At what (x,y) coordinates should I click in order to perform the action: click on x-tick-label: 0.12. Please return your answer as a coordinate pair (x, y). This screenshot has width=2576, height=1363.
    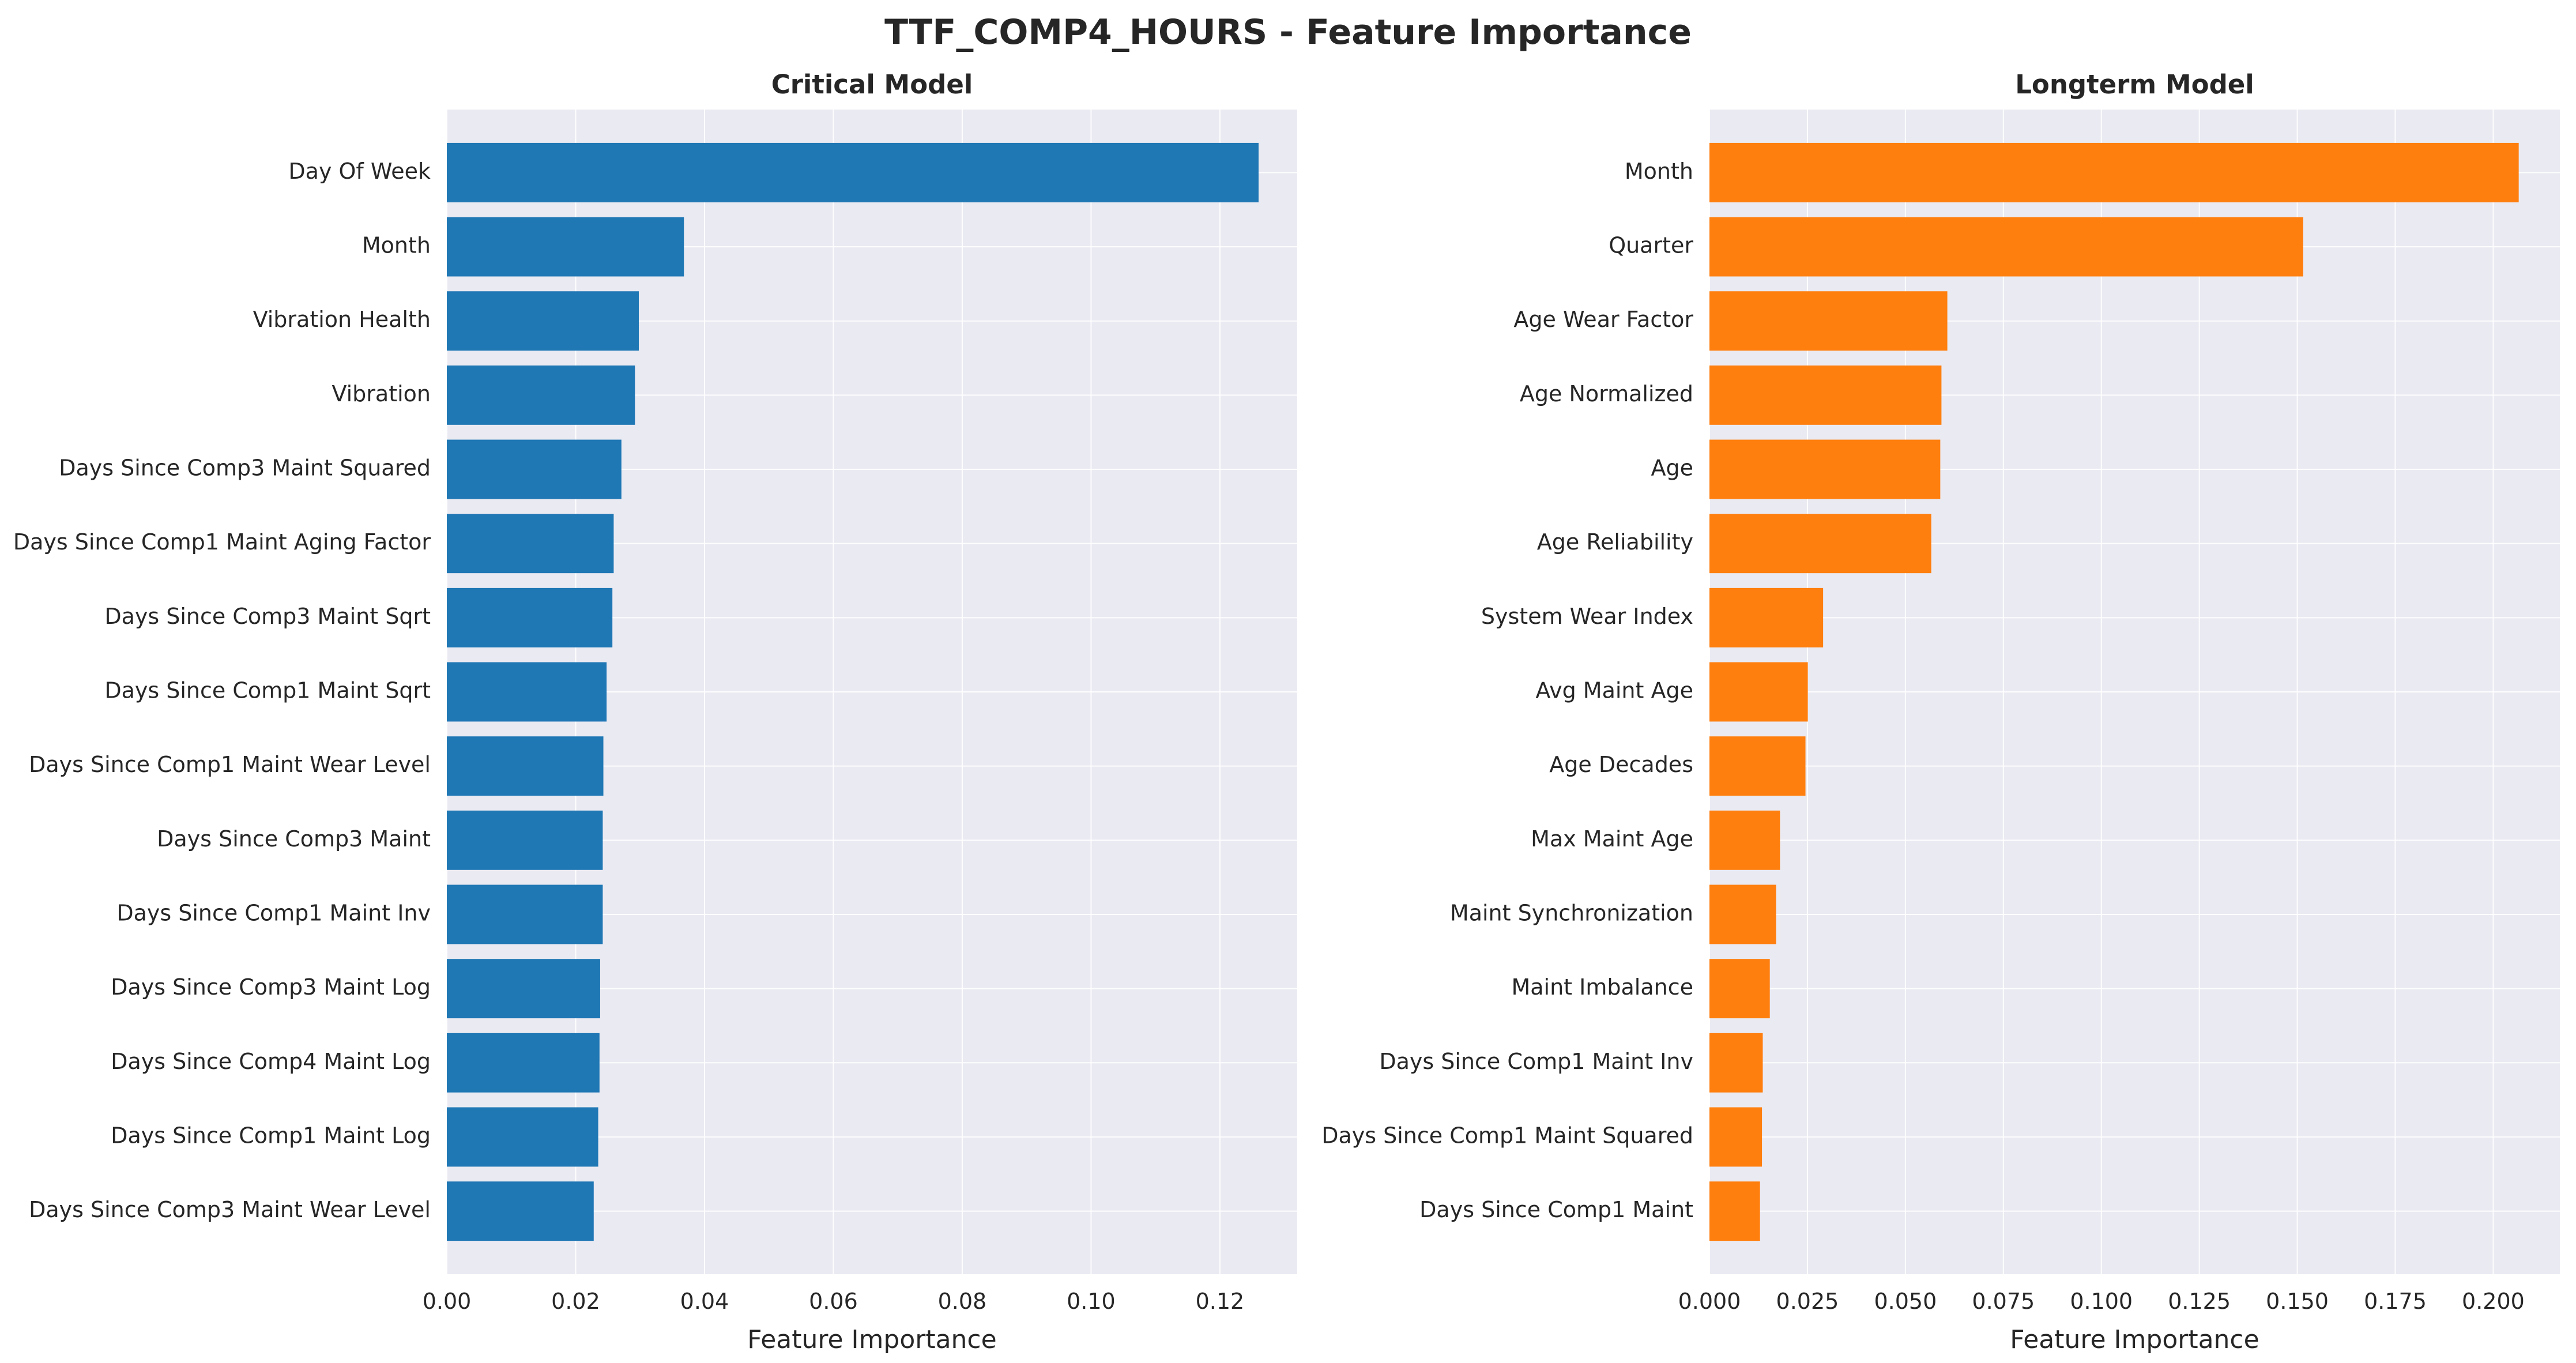
    Looking at the image, I should click on (1220, 1301).